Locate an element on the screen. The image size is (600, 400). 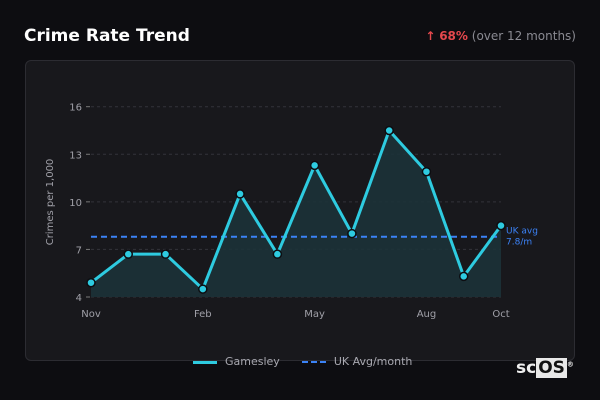
y-tick-label: 4 is located at coordinates (79, 298).